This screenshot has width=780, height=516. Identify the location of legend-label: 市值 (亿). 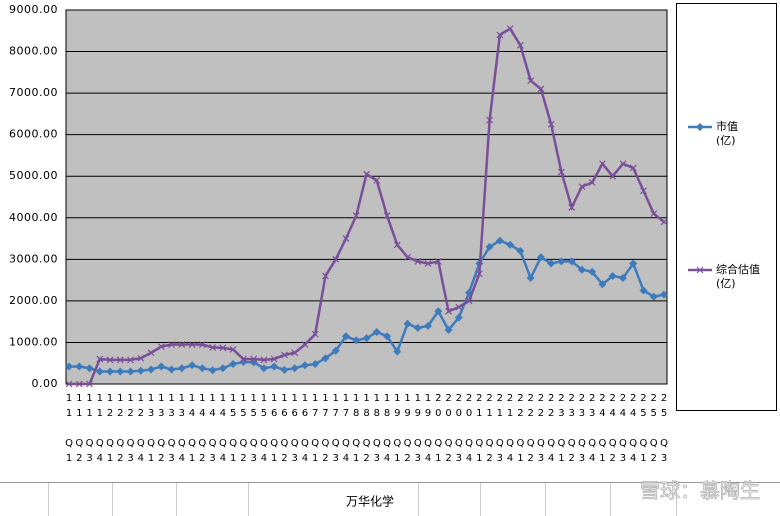
(727, 133).